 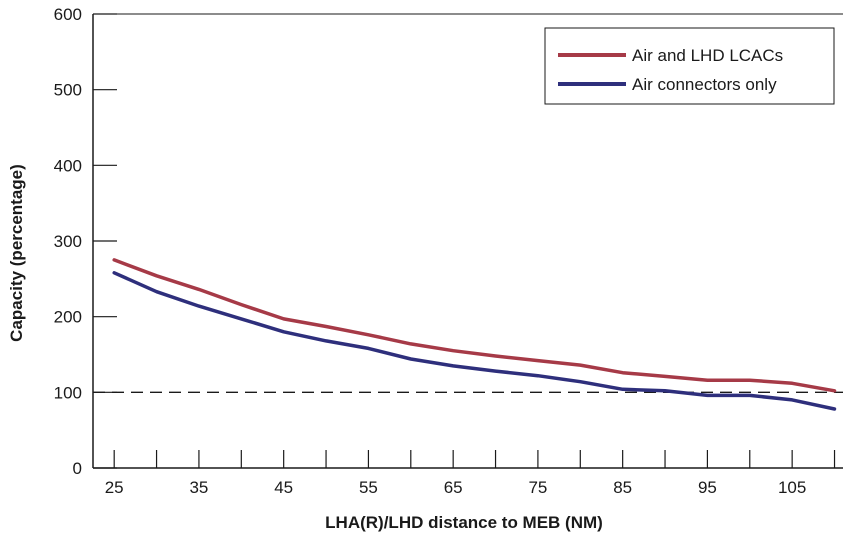 I want to click on x-tick-label: 25, so click(x=114, y=487).